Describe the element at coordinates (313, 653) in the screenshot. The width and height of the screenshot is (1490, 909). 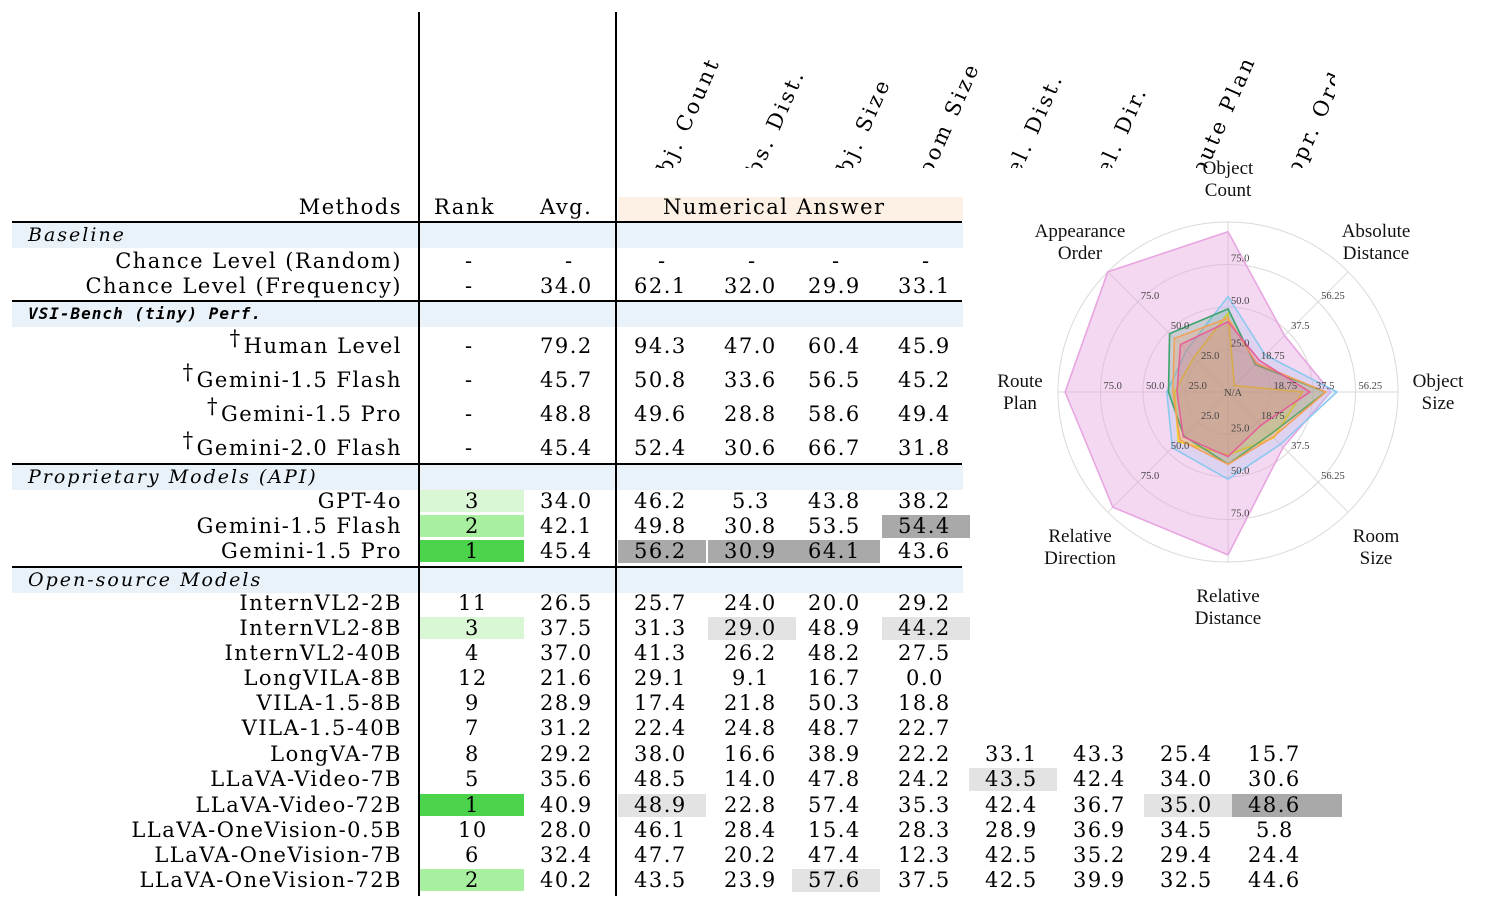
I see `method-name: InternVL2-40B` at that location.